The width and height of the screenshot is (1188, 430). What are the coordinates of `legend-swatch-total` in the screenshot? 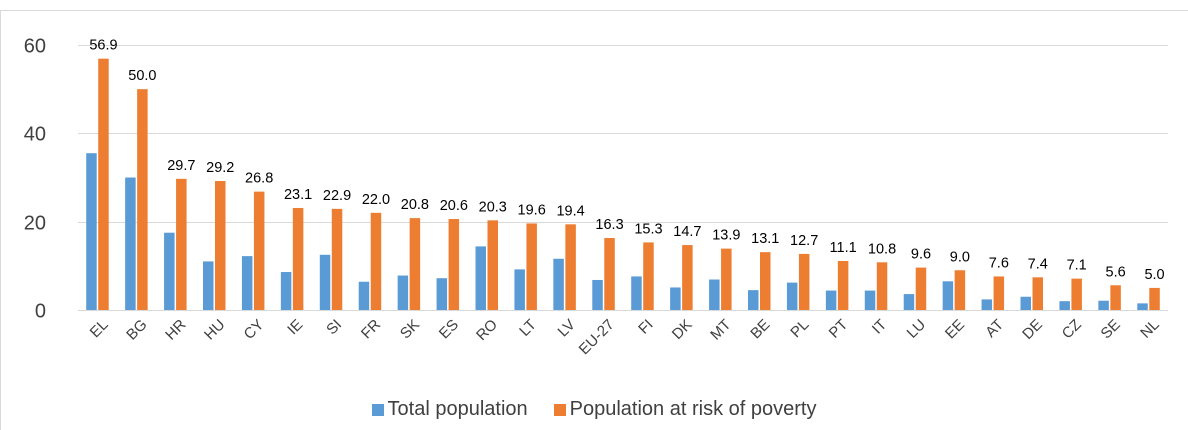 It's located at (377, 409).